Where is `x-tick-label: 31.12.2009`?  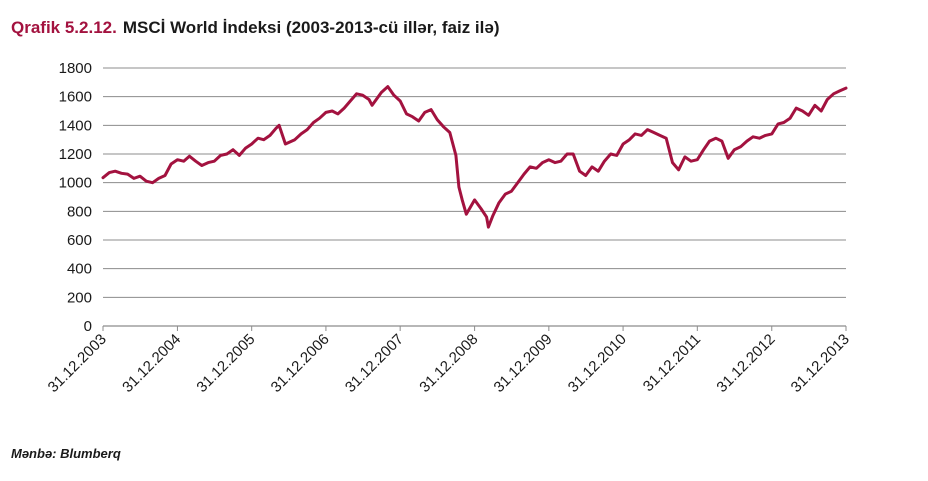 x-tick-label: 31.12.2009 is located at coordinates (523, 363).